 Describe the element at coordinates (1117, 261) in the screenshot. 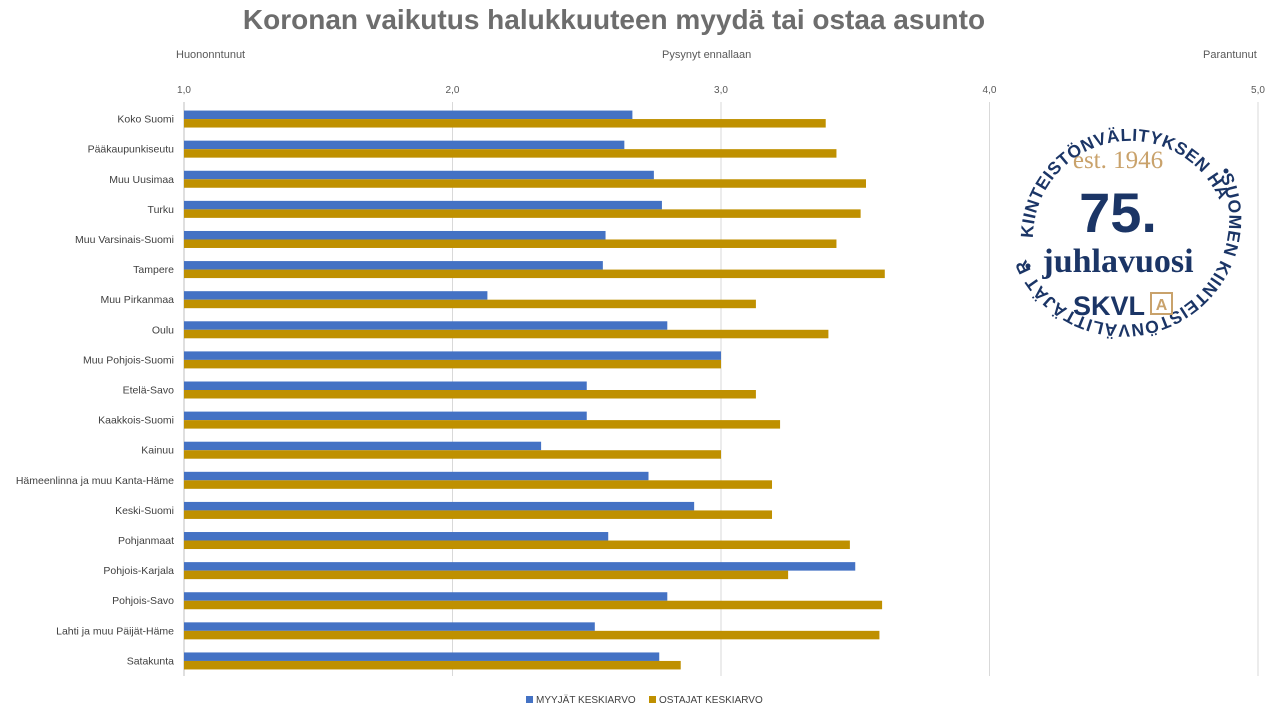

I see `logo-word: juhlavuosi` at that location.